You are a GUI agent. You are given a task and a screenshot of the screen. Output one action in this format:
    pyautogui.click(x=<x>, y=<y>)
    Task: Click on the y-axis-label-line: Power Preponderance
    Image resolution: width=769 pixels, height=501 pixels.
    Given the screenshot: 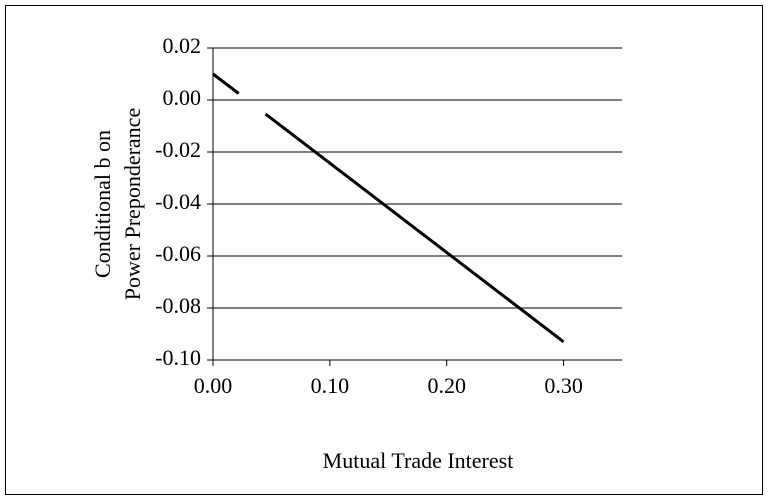 What is the action you would take?
    pyautogui.click(x=132, y=204)
    